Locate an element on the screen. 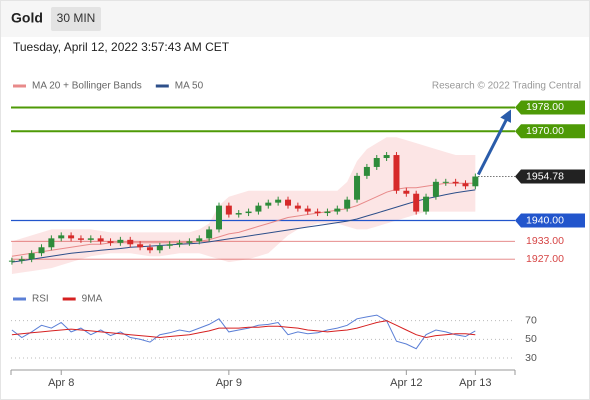 The height and width of the screenshot is (400, 590). timeframe: 30 MIN is located at coordinates (76, 18).